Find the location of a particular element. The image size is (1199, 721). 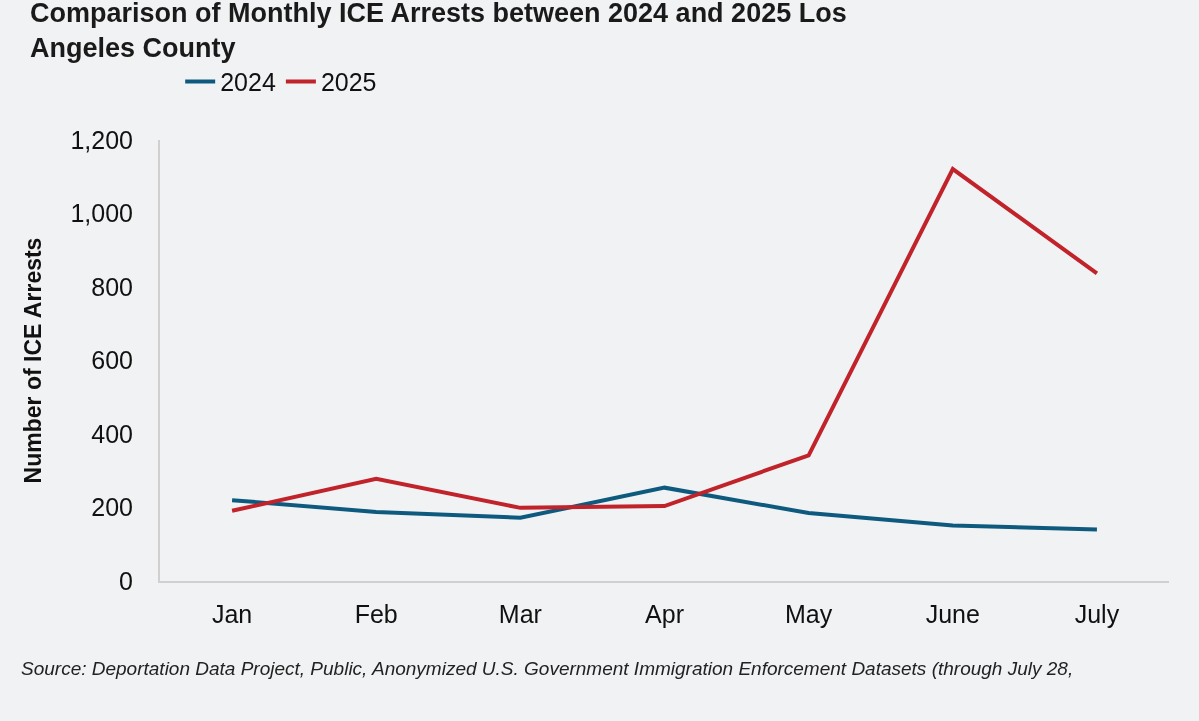

y-tick-label: 1,200 is located at coordinates (101, 139).